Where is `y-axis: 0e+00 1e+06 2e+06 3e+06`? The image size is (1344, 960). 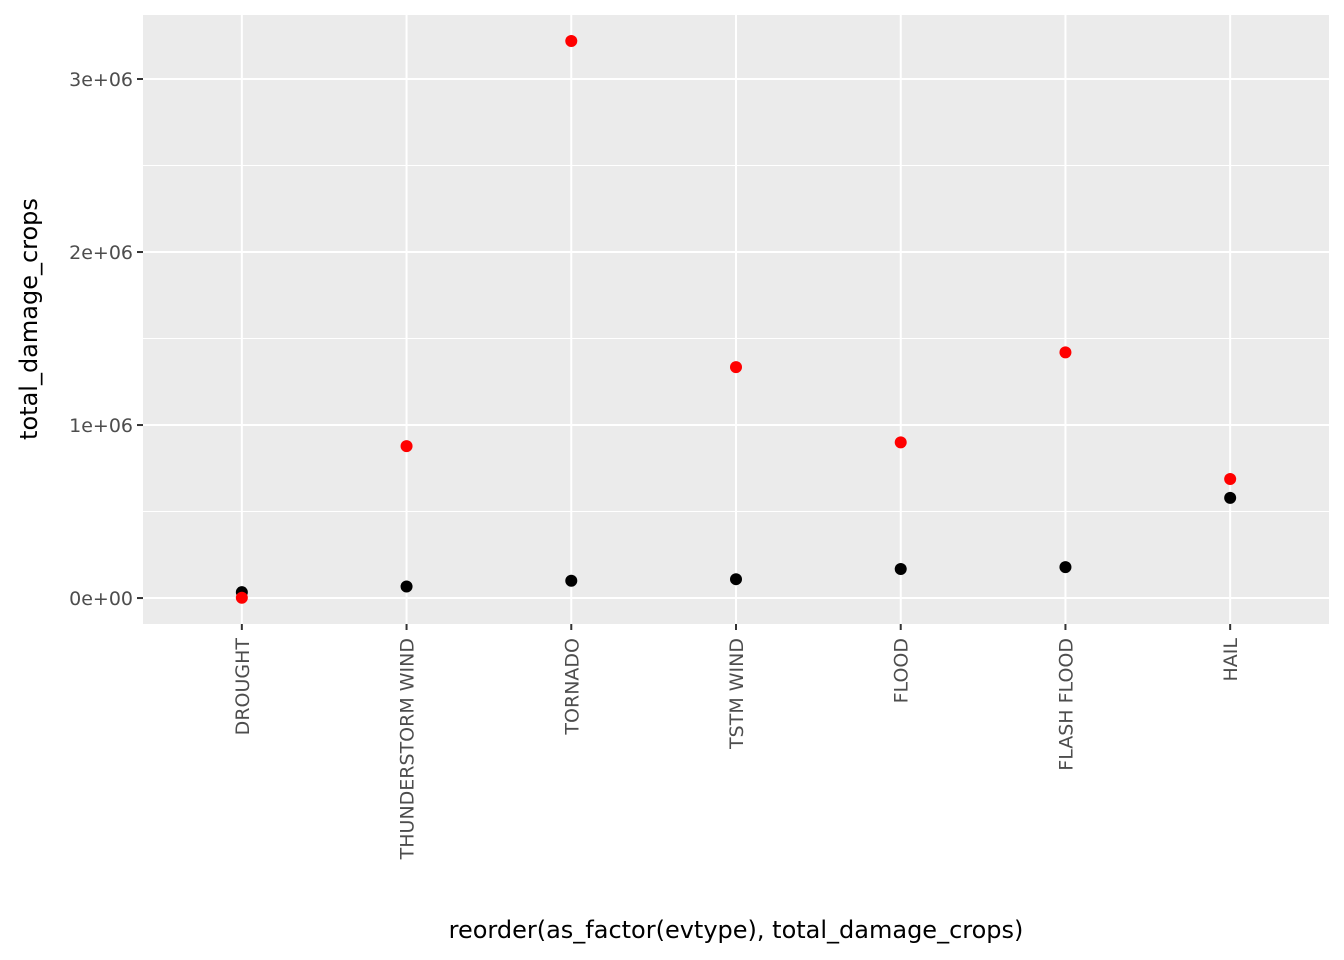
y-axis: 0e+00 1e+06 2e+06 3e+06 is located at coordinates (106, 339).